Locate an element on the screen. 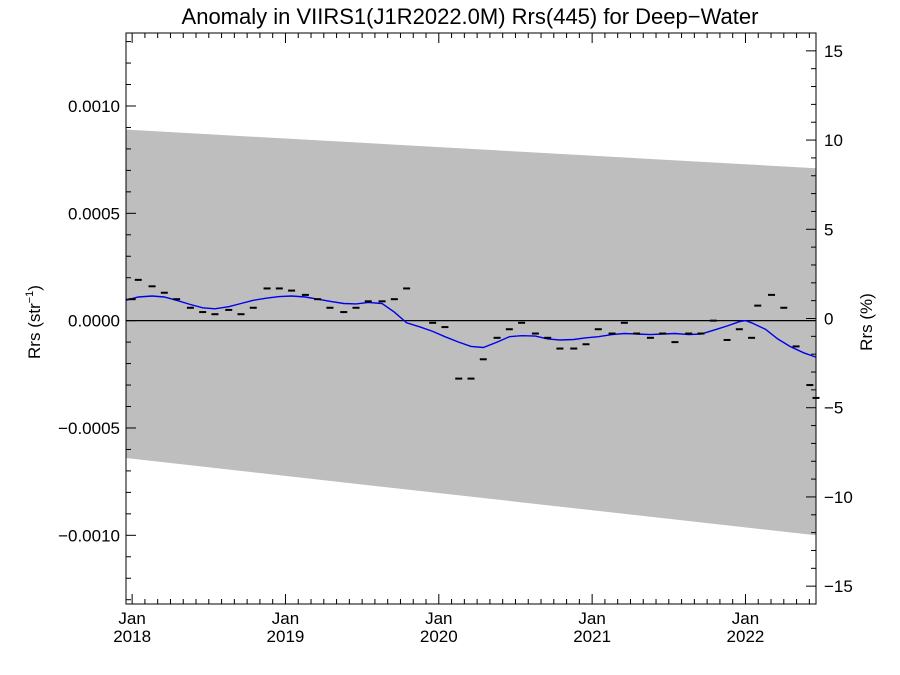 The image size is (900, 675). x-tick-label-year: 2021 is located at coordinates (592, 636).